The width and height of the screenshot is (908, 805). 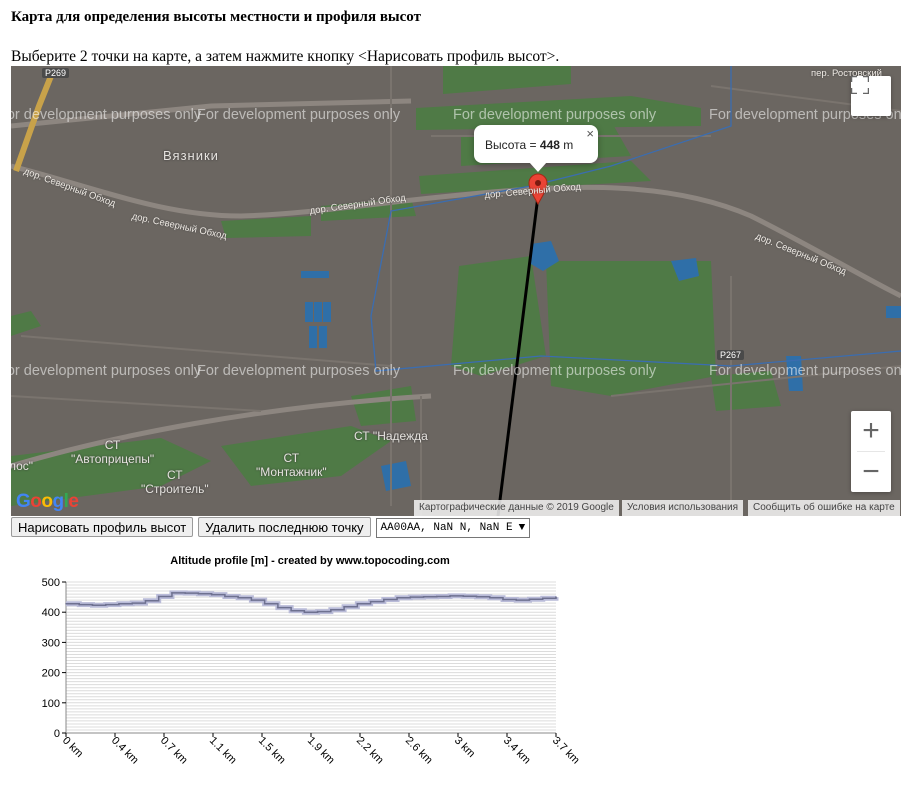 I want to click on x-tick-label: 3.4 km, so click(x=517, y=751).